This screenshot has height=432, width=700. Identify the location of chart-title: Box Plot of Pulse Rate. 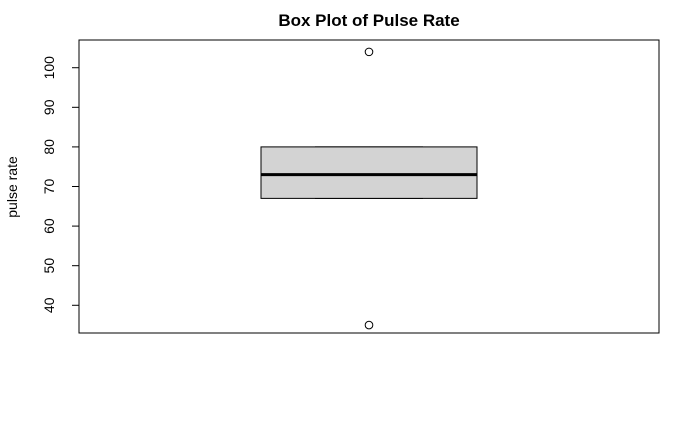
(368, 20).